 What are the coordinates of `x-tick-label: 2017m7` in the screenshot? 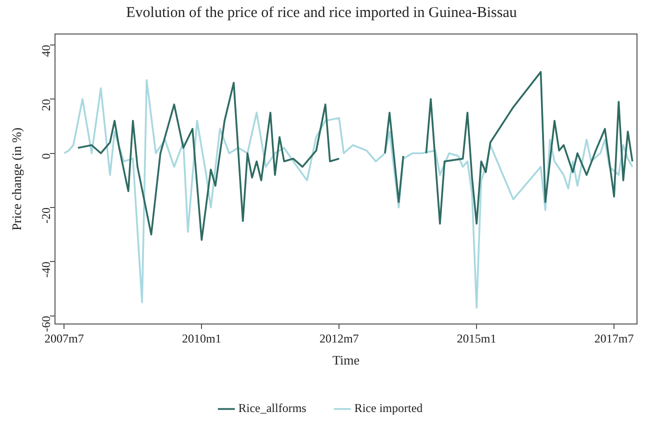 It's located at (614, 338).